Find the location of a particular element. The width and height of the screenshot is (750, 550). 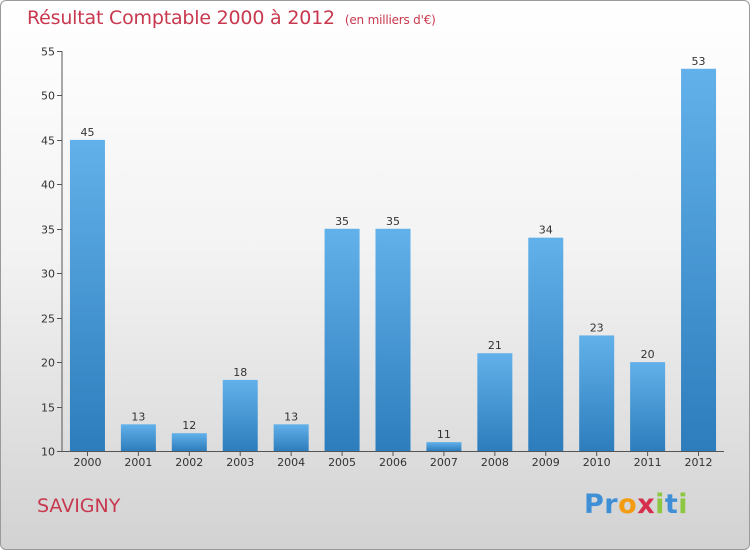

x-tick-label-2004: 2004 is located at coordinates (291, 462).